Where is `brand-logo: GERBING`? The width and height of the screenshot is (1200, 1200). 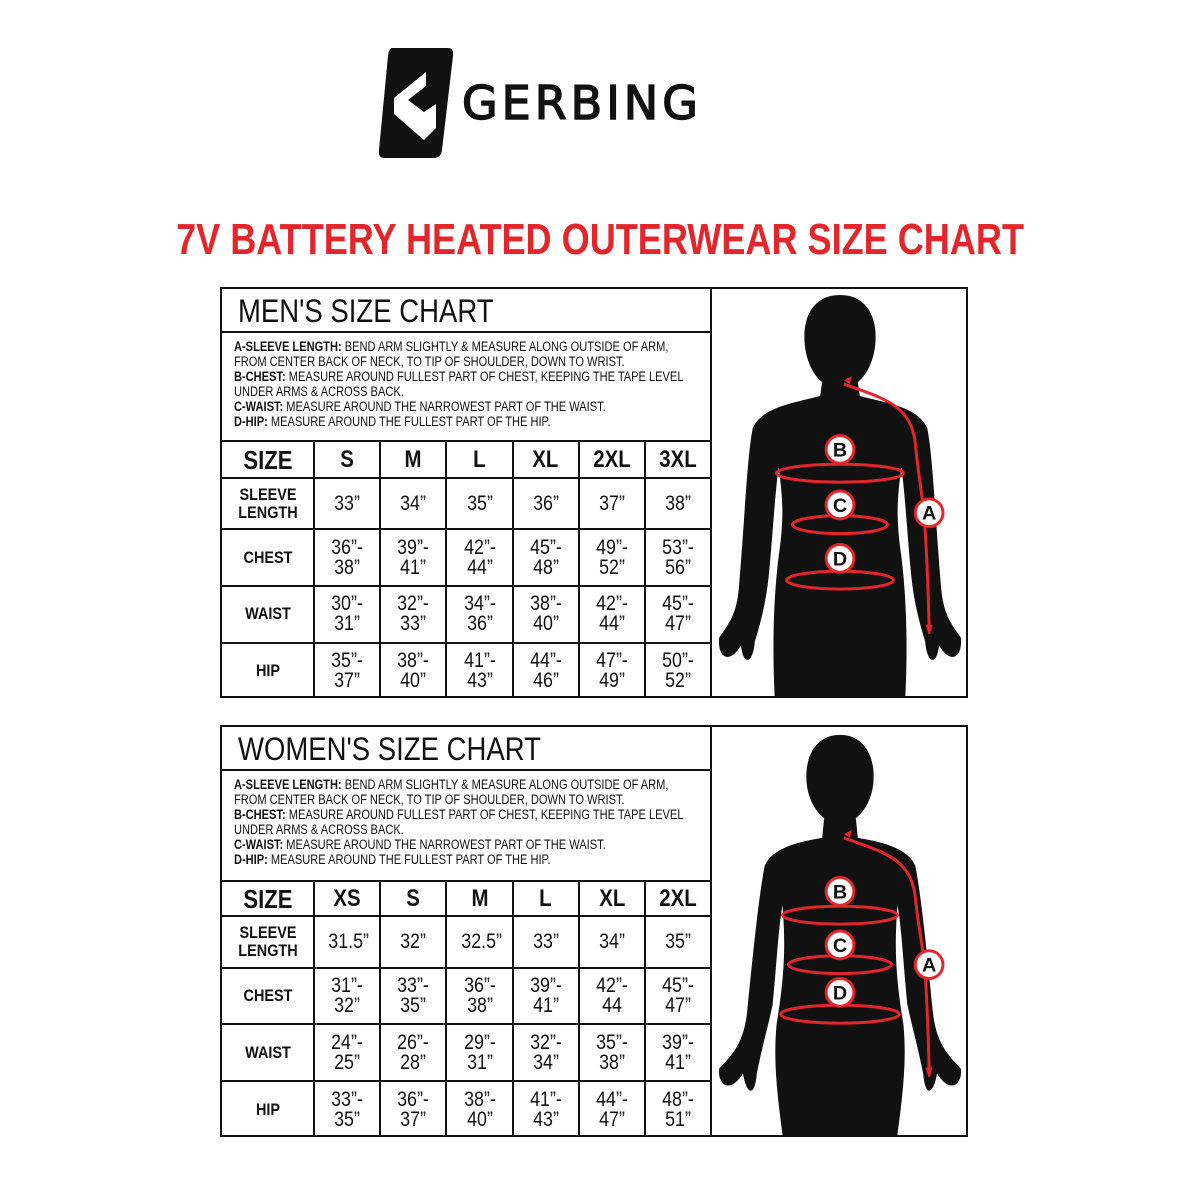
brand-logo: GERBING is located at coordinates (540, 103).